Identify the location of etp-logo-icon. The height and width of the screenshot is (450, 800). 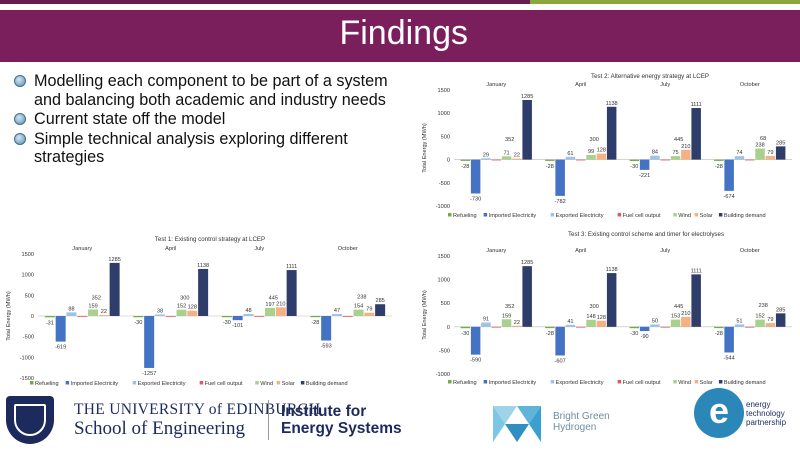
(719, 413).